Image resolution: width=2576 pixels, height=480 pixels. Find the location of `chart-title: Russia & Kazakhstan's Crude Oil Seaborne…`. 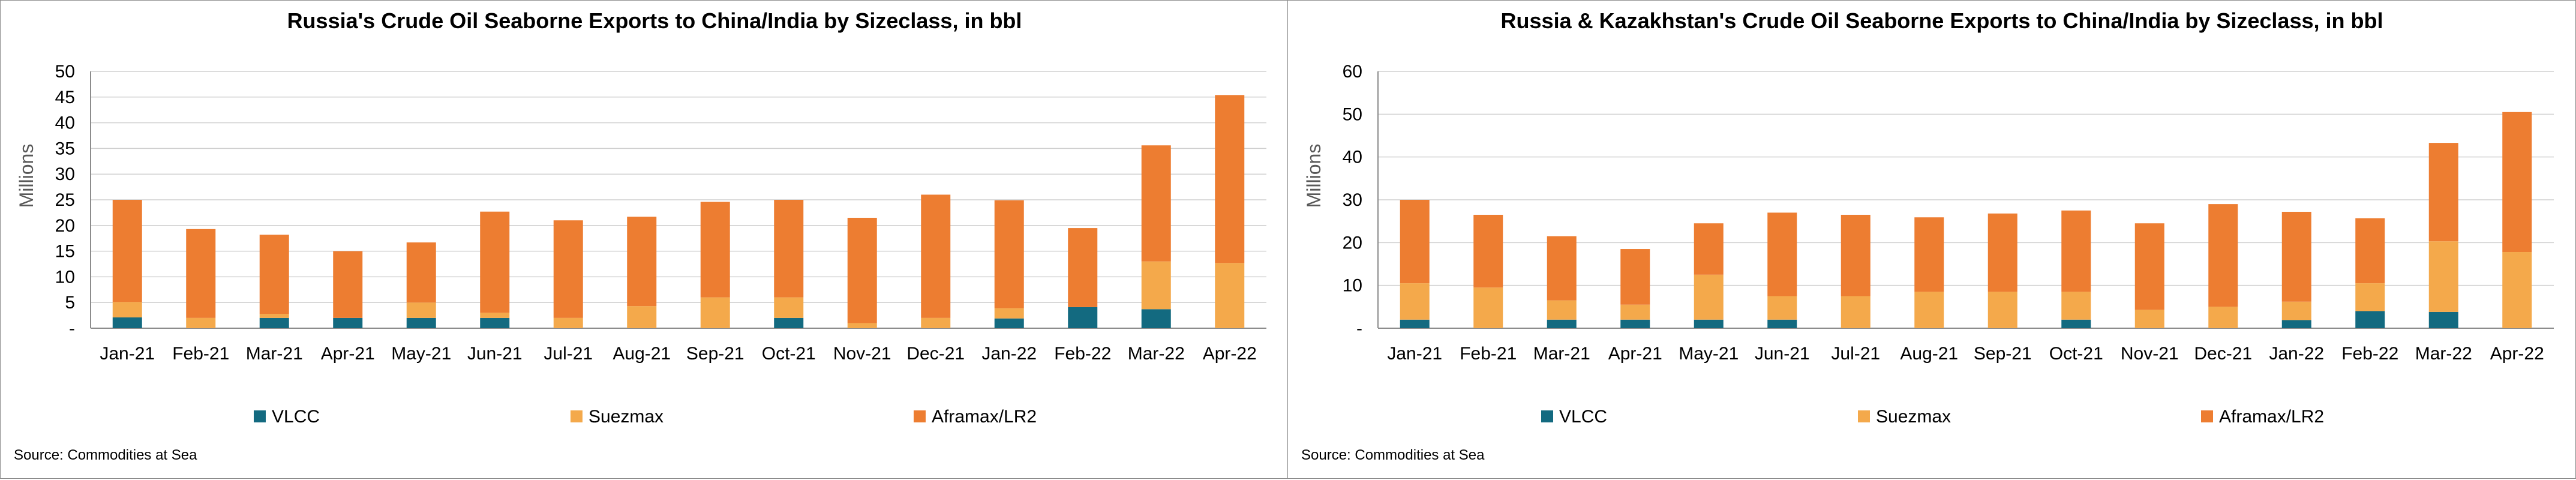

chart-title: Russia & Kazakhstan's Crude Oil Seaborne… is located at coordinates (1942, 21).